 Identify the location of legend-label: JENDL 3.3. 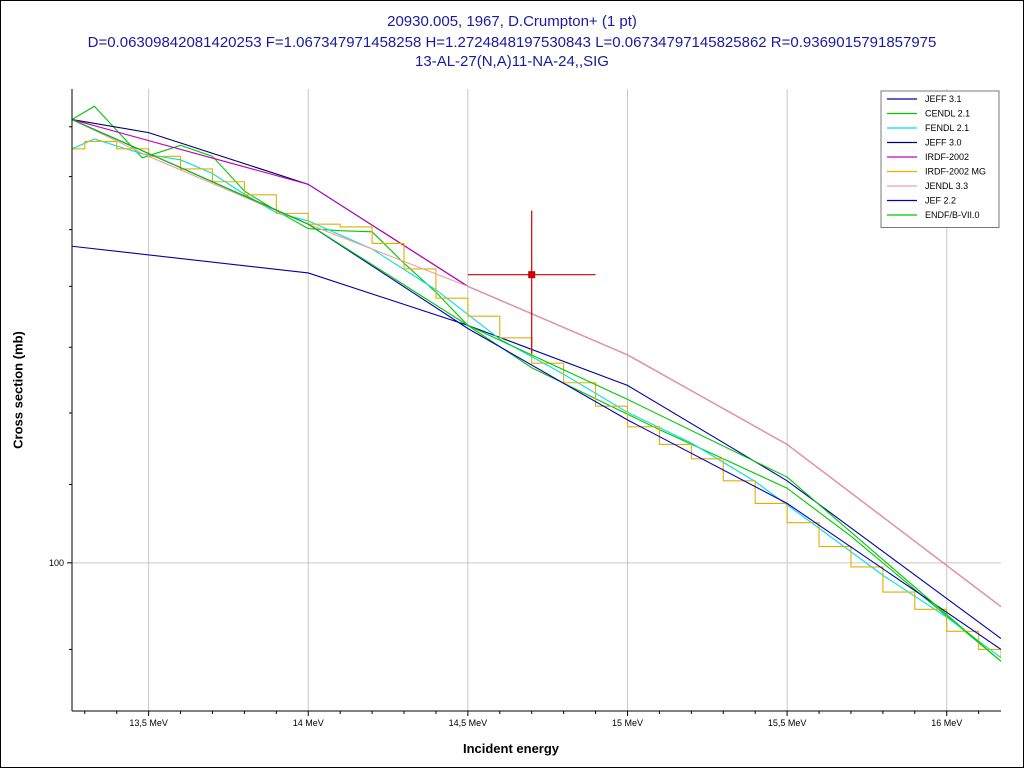
(946, 186).